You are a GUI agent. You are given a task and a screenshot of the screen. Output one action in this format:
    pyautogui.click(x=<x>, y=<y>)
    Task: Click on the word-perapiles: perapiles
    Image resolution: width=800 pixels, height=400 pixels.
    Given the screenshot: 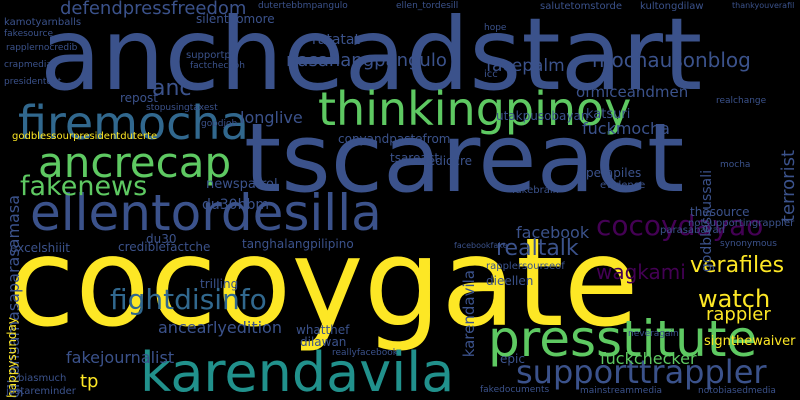 What is the action you would take?
    pyautogui.click(x=614, y=173)
    